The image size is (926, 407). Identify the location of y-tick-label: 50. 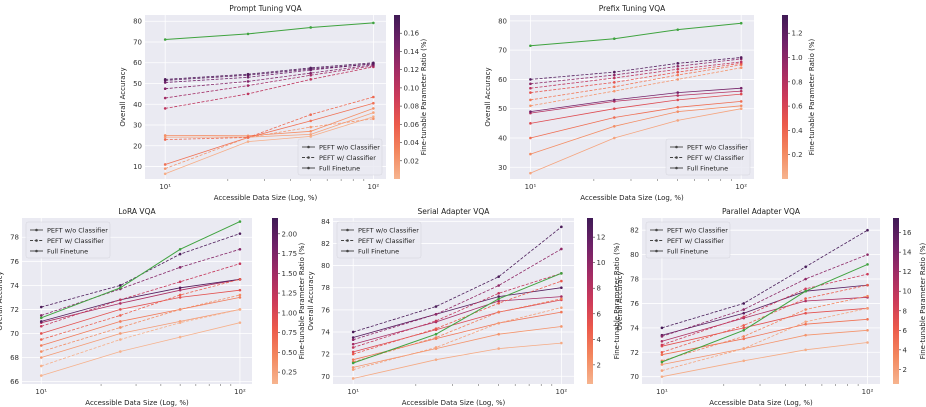
(137, 84).